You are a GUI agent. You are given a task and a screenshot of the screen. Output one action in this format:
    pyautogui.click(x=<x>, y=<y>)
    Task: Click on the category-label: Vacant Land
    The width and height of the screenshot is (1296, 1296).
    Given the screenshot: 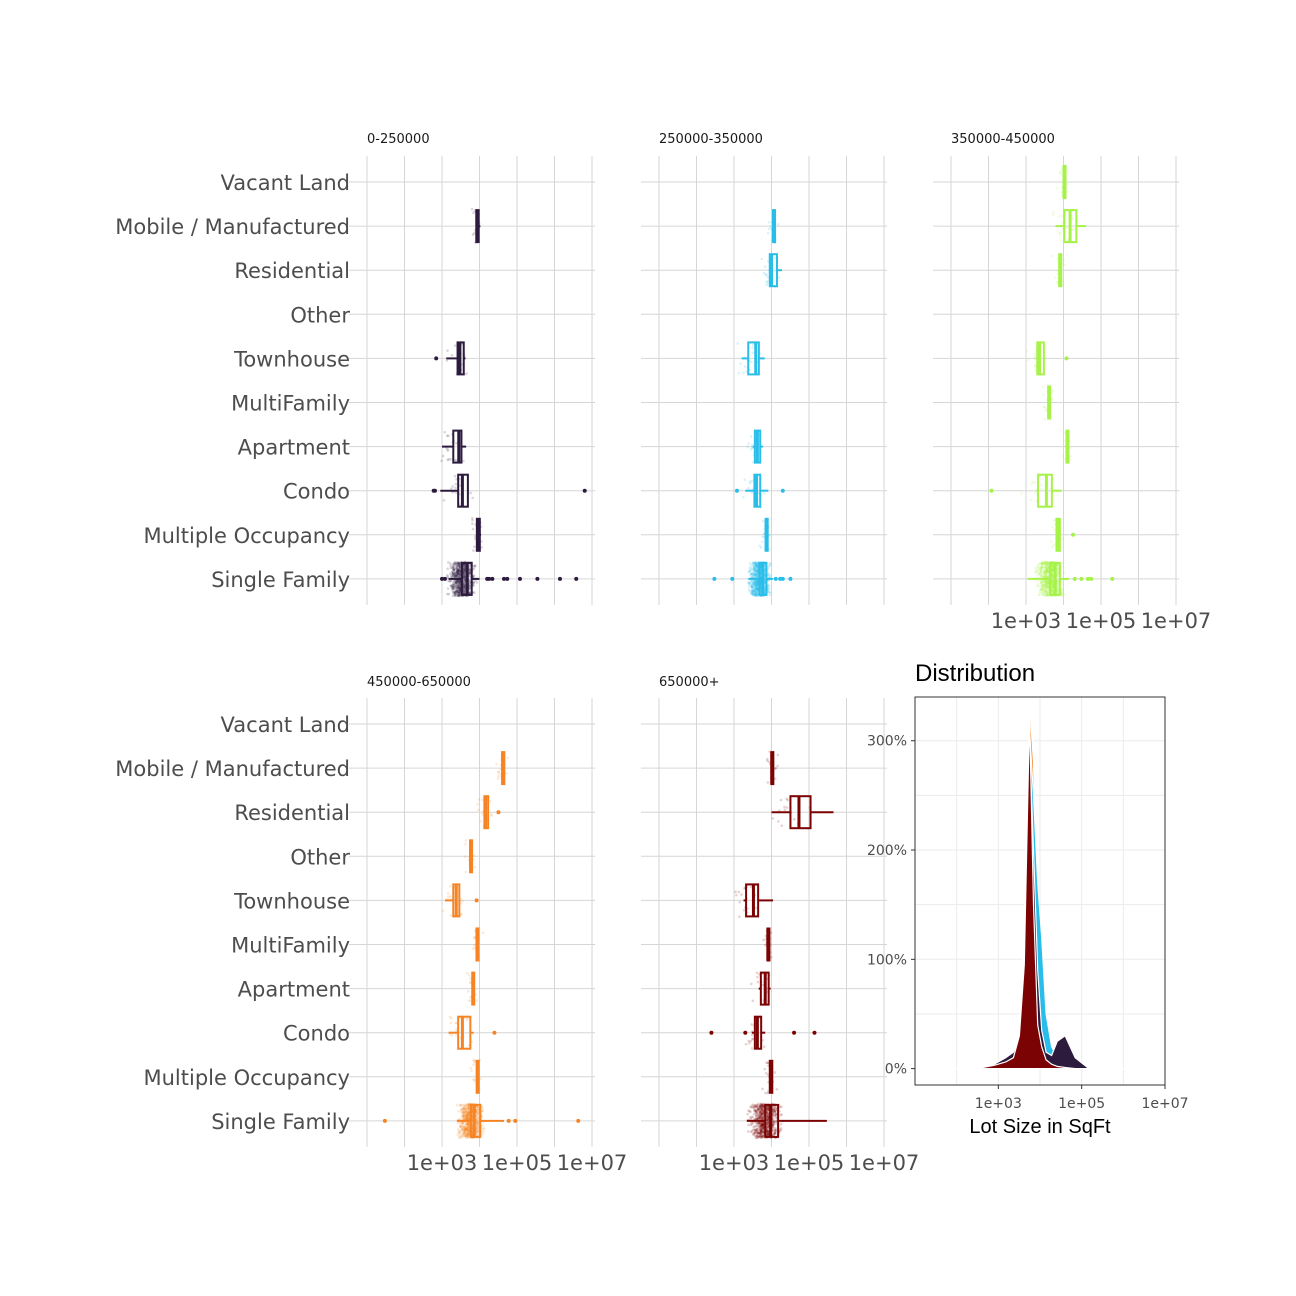 What is the action you would take?
    pyautogui.click(x=285, y=183)
    